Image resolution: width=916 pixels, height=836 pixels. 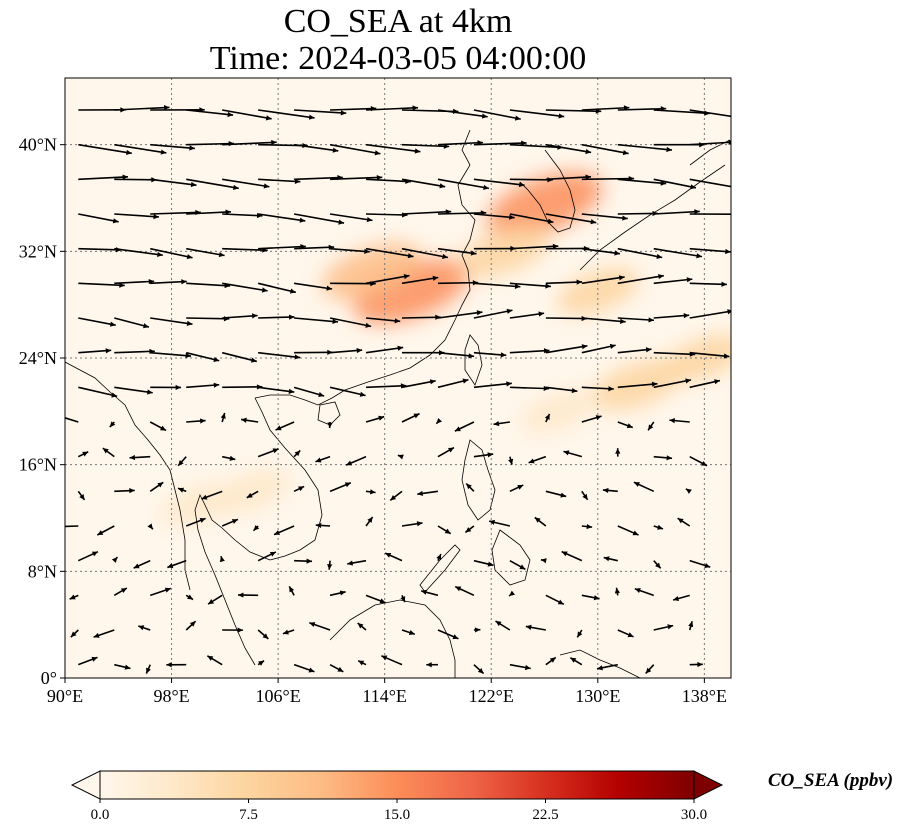 I want to click on y-tick-label: 16°N, so click(x=38, y=465).